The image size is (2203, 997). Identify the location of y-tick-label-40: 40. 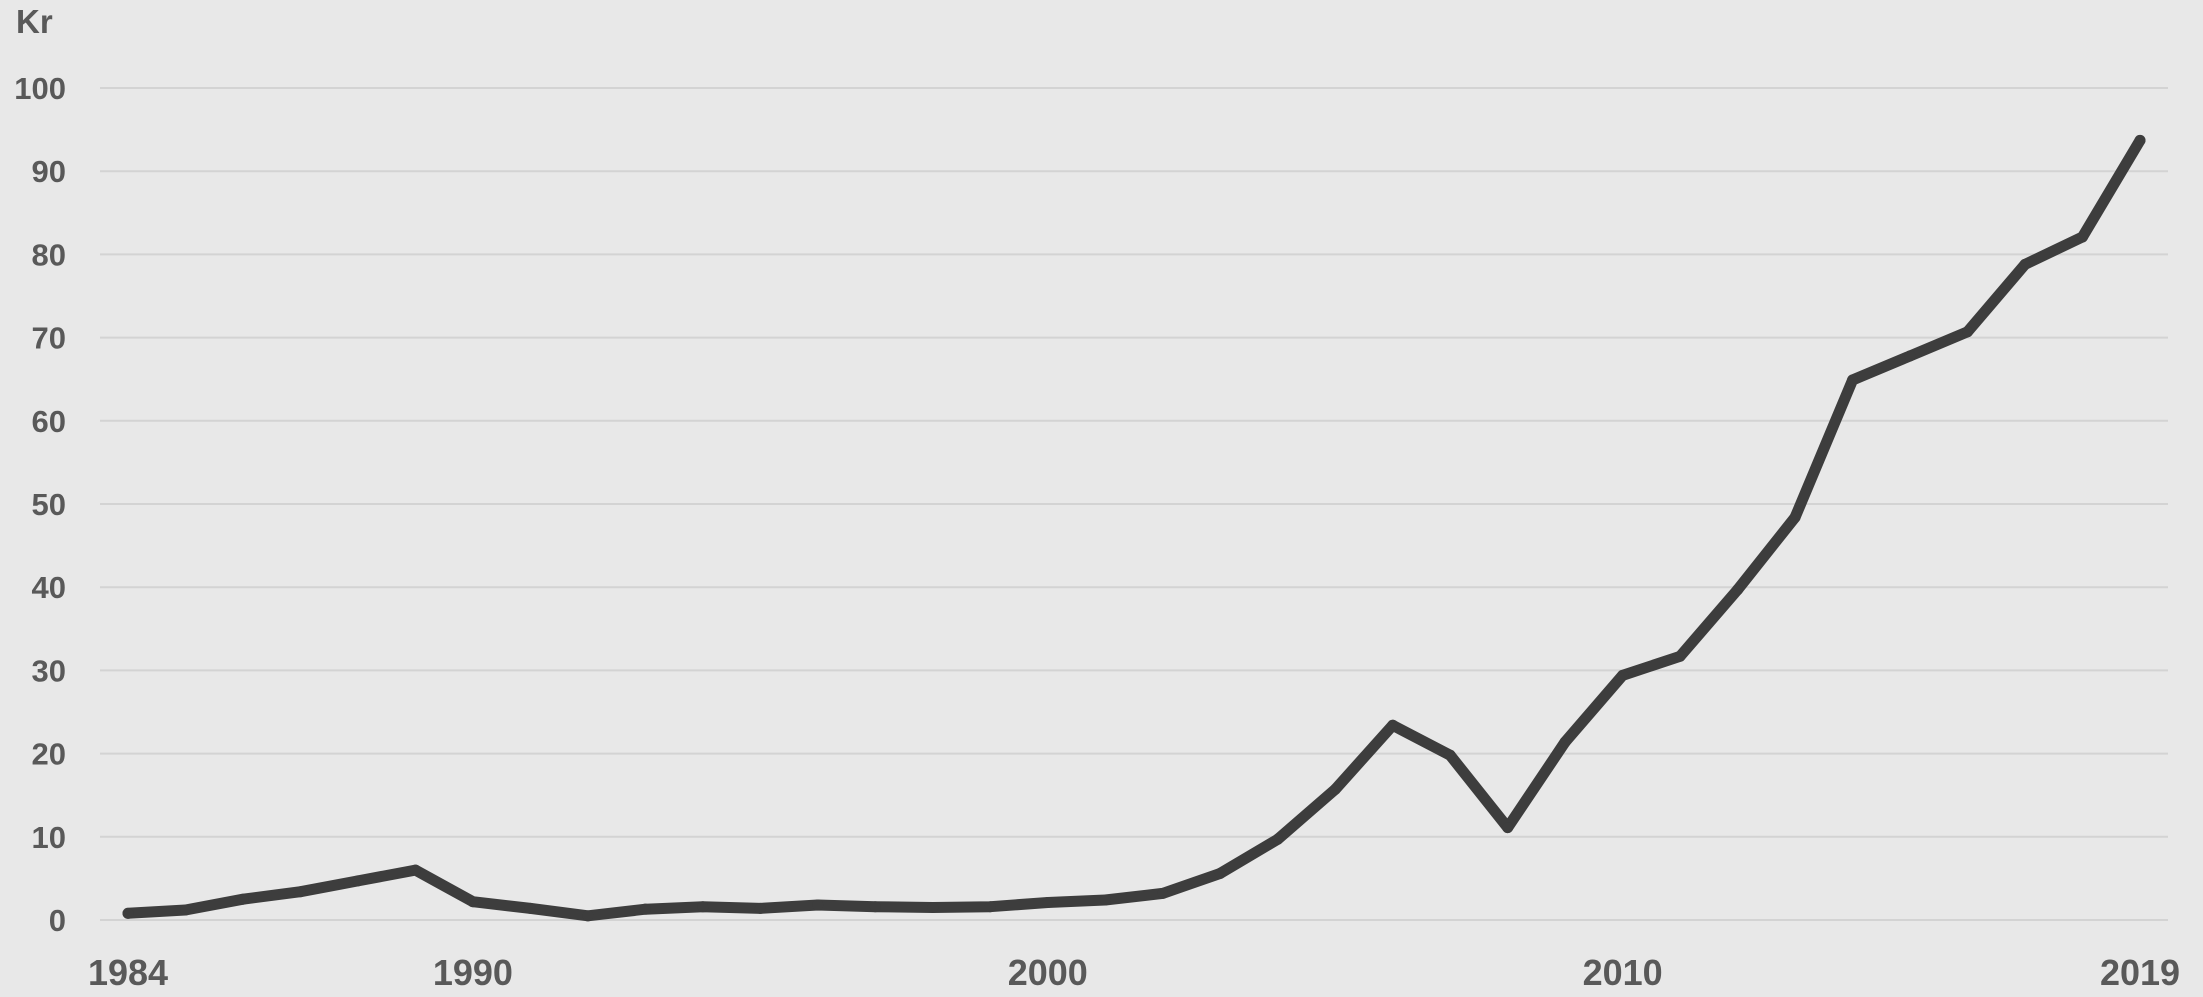
(49, 587).